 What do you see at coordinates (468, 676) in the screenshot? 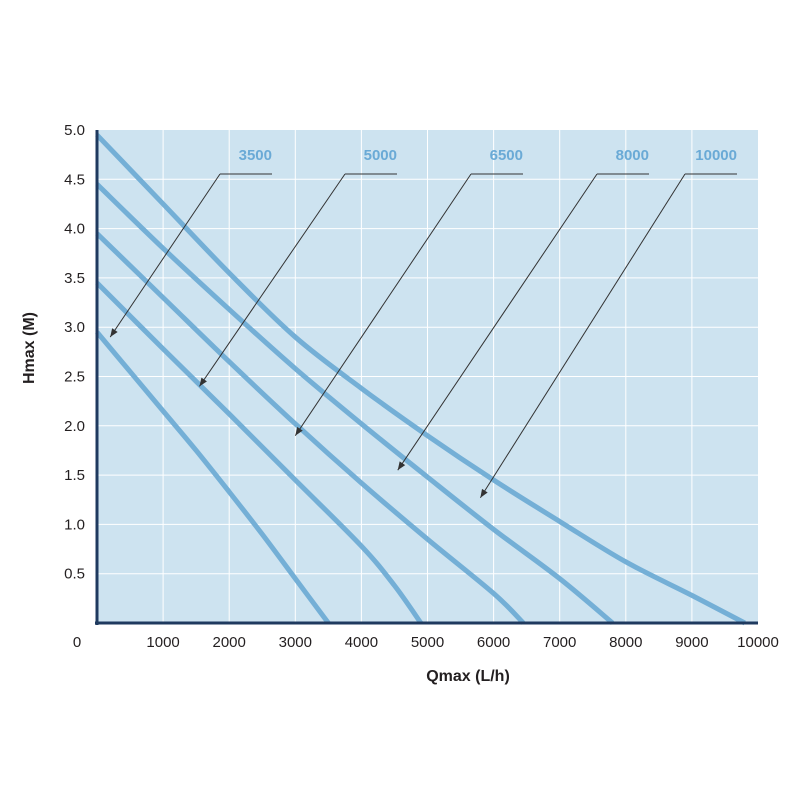
I see `x-axis-title: Qmax (L/h)` at bounding box center [468, 676].